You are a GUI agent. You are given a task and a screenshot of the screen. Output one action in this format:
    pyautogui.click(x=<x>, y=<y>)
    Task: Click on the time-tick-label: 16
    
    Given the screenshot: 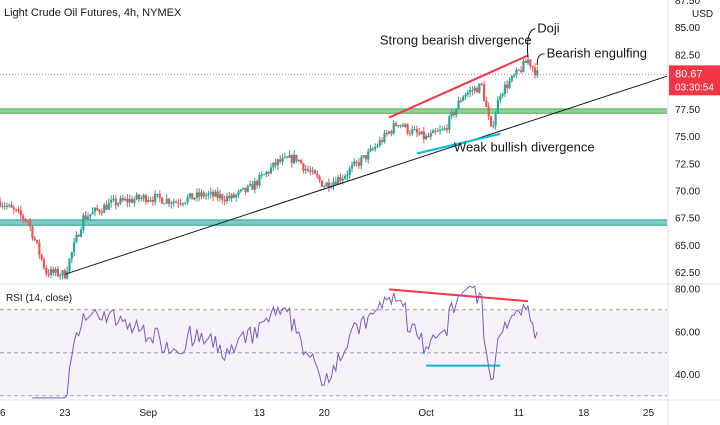 What is the action you would take?
    pyautogui.click(x=3, y=413)
    